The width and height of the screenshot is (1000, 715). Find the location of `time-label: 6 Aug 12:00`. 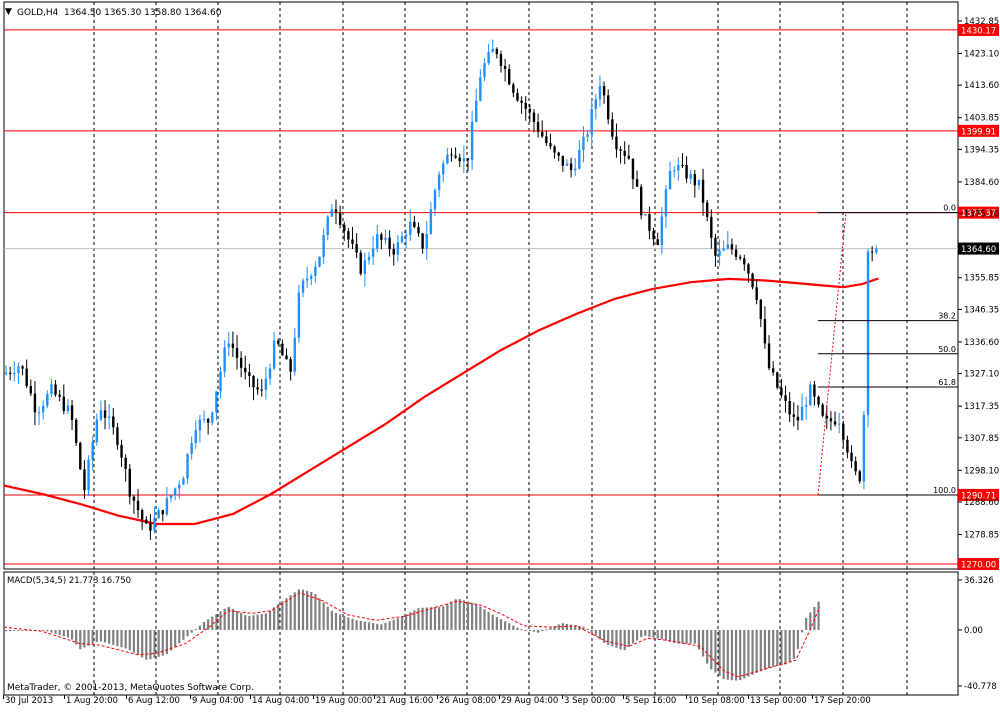

time-label: 6 Aug 12:00 is located at coordinates (154, 701).